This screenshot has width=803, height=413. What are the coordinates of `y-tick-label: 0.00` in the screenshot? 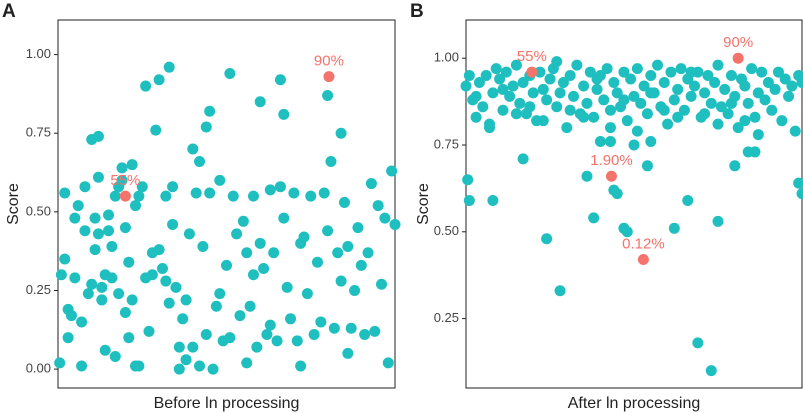 It's located at (38, 368).